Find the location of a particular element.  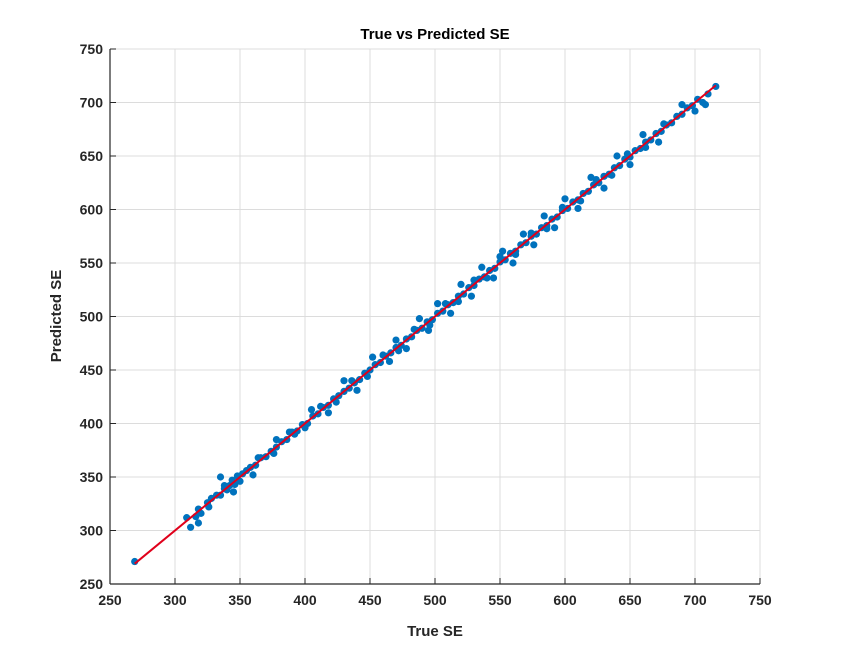

y-tick-label: 750 is located at coordinates (92, 49).